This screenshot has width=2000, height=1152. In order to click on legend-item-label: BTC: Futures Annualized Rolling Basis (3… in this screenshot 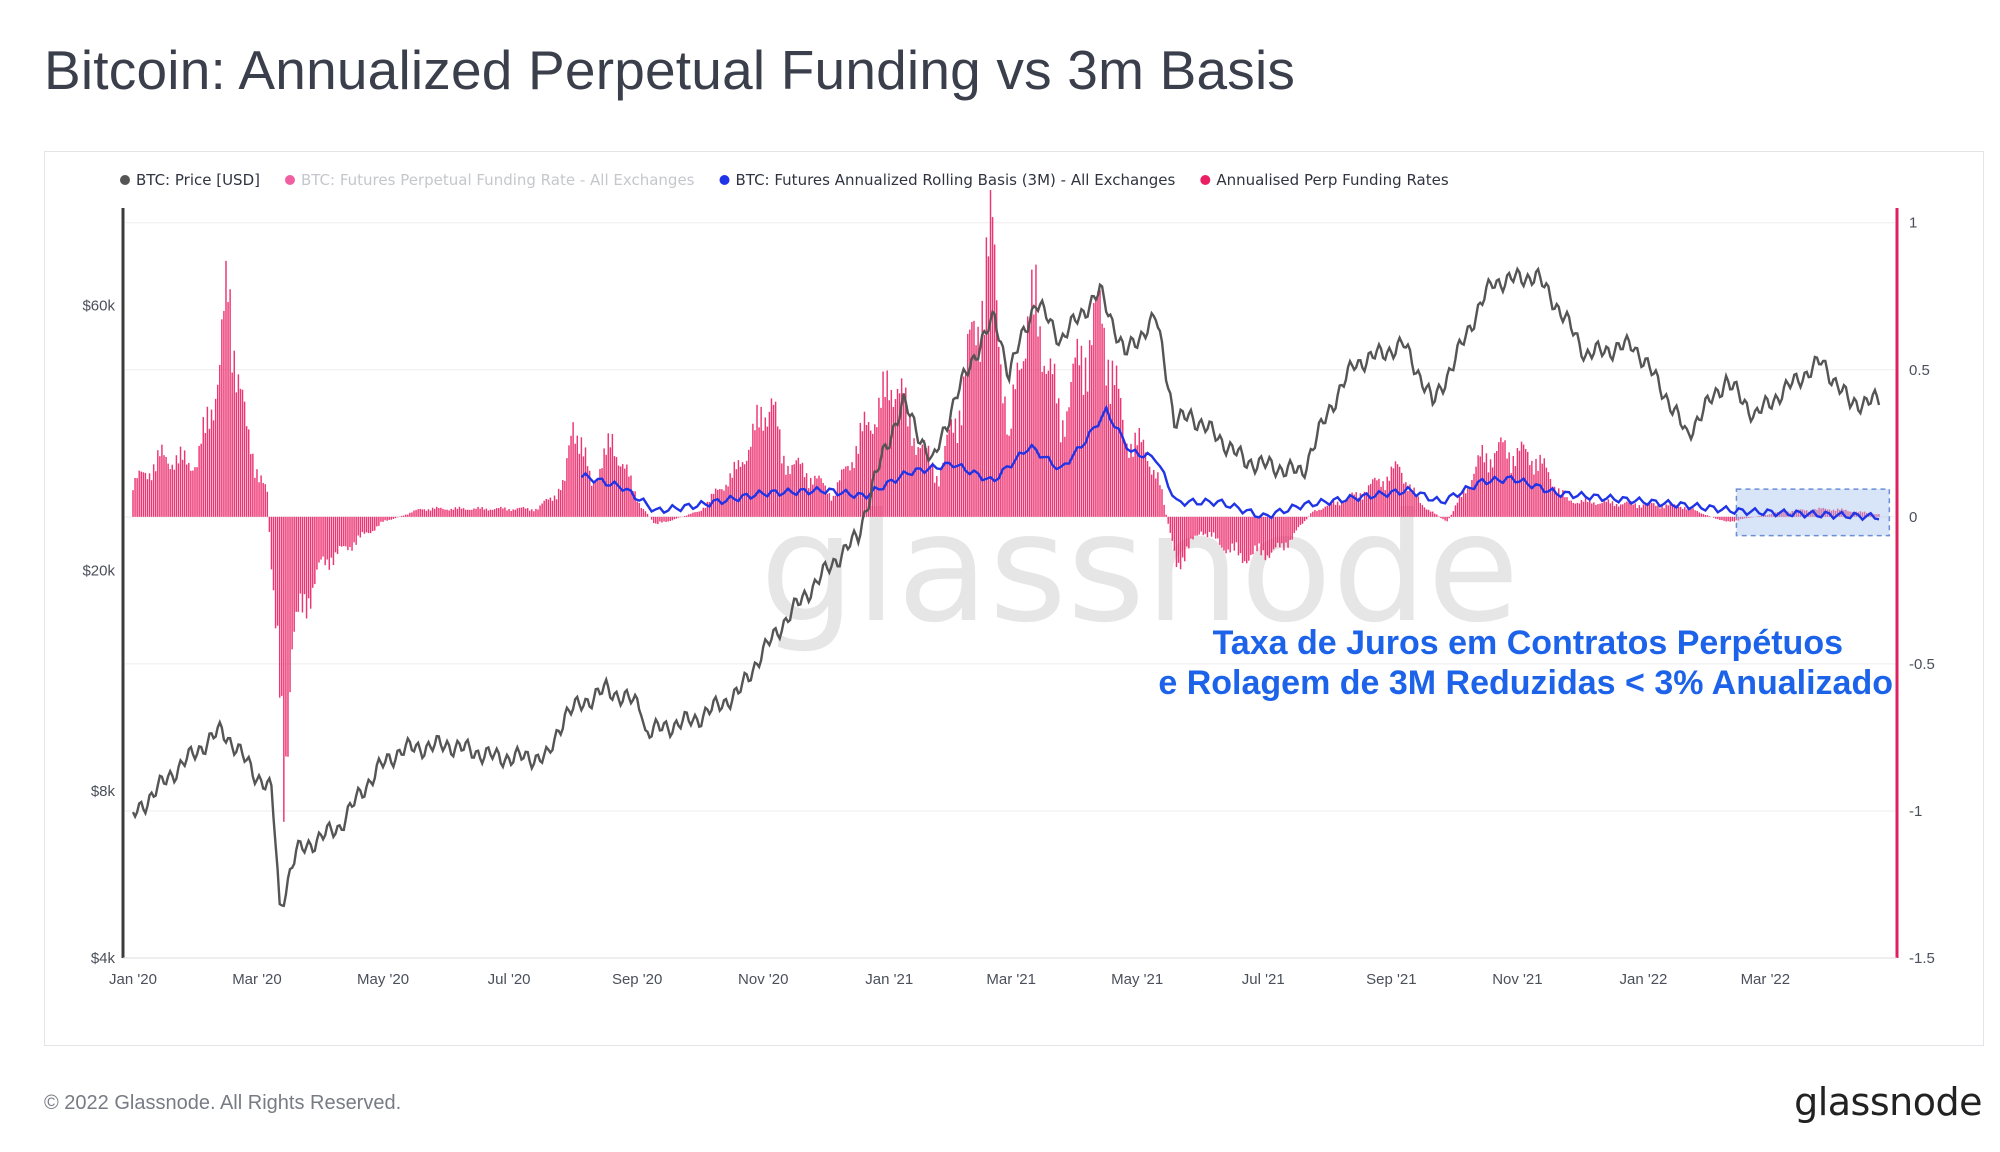, I will do `click(956, 180)`.